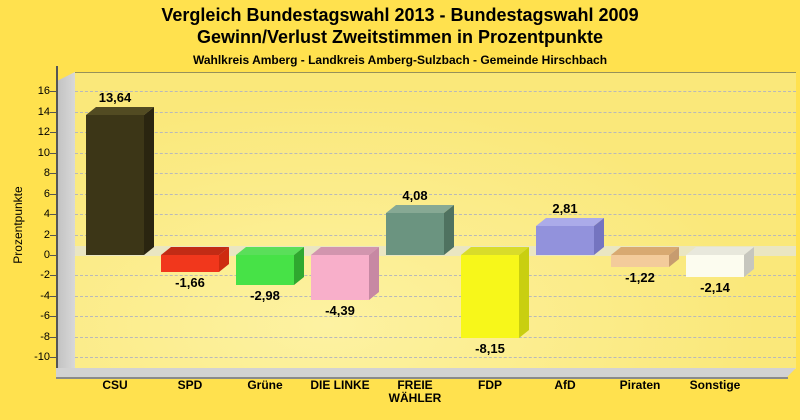 This screenshot has height=420, width=800. What do you see at coordinates (120, 111) in the screenshot?
I see `bar-csu-top` at bounding box center [120, 111].